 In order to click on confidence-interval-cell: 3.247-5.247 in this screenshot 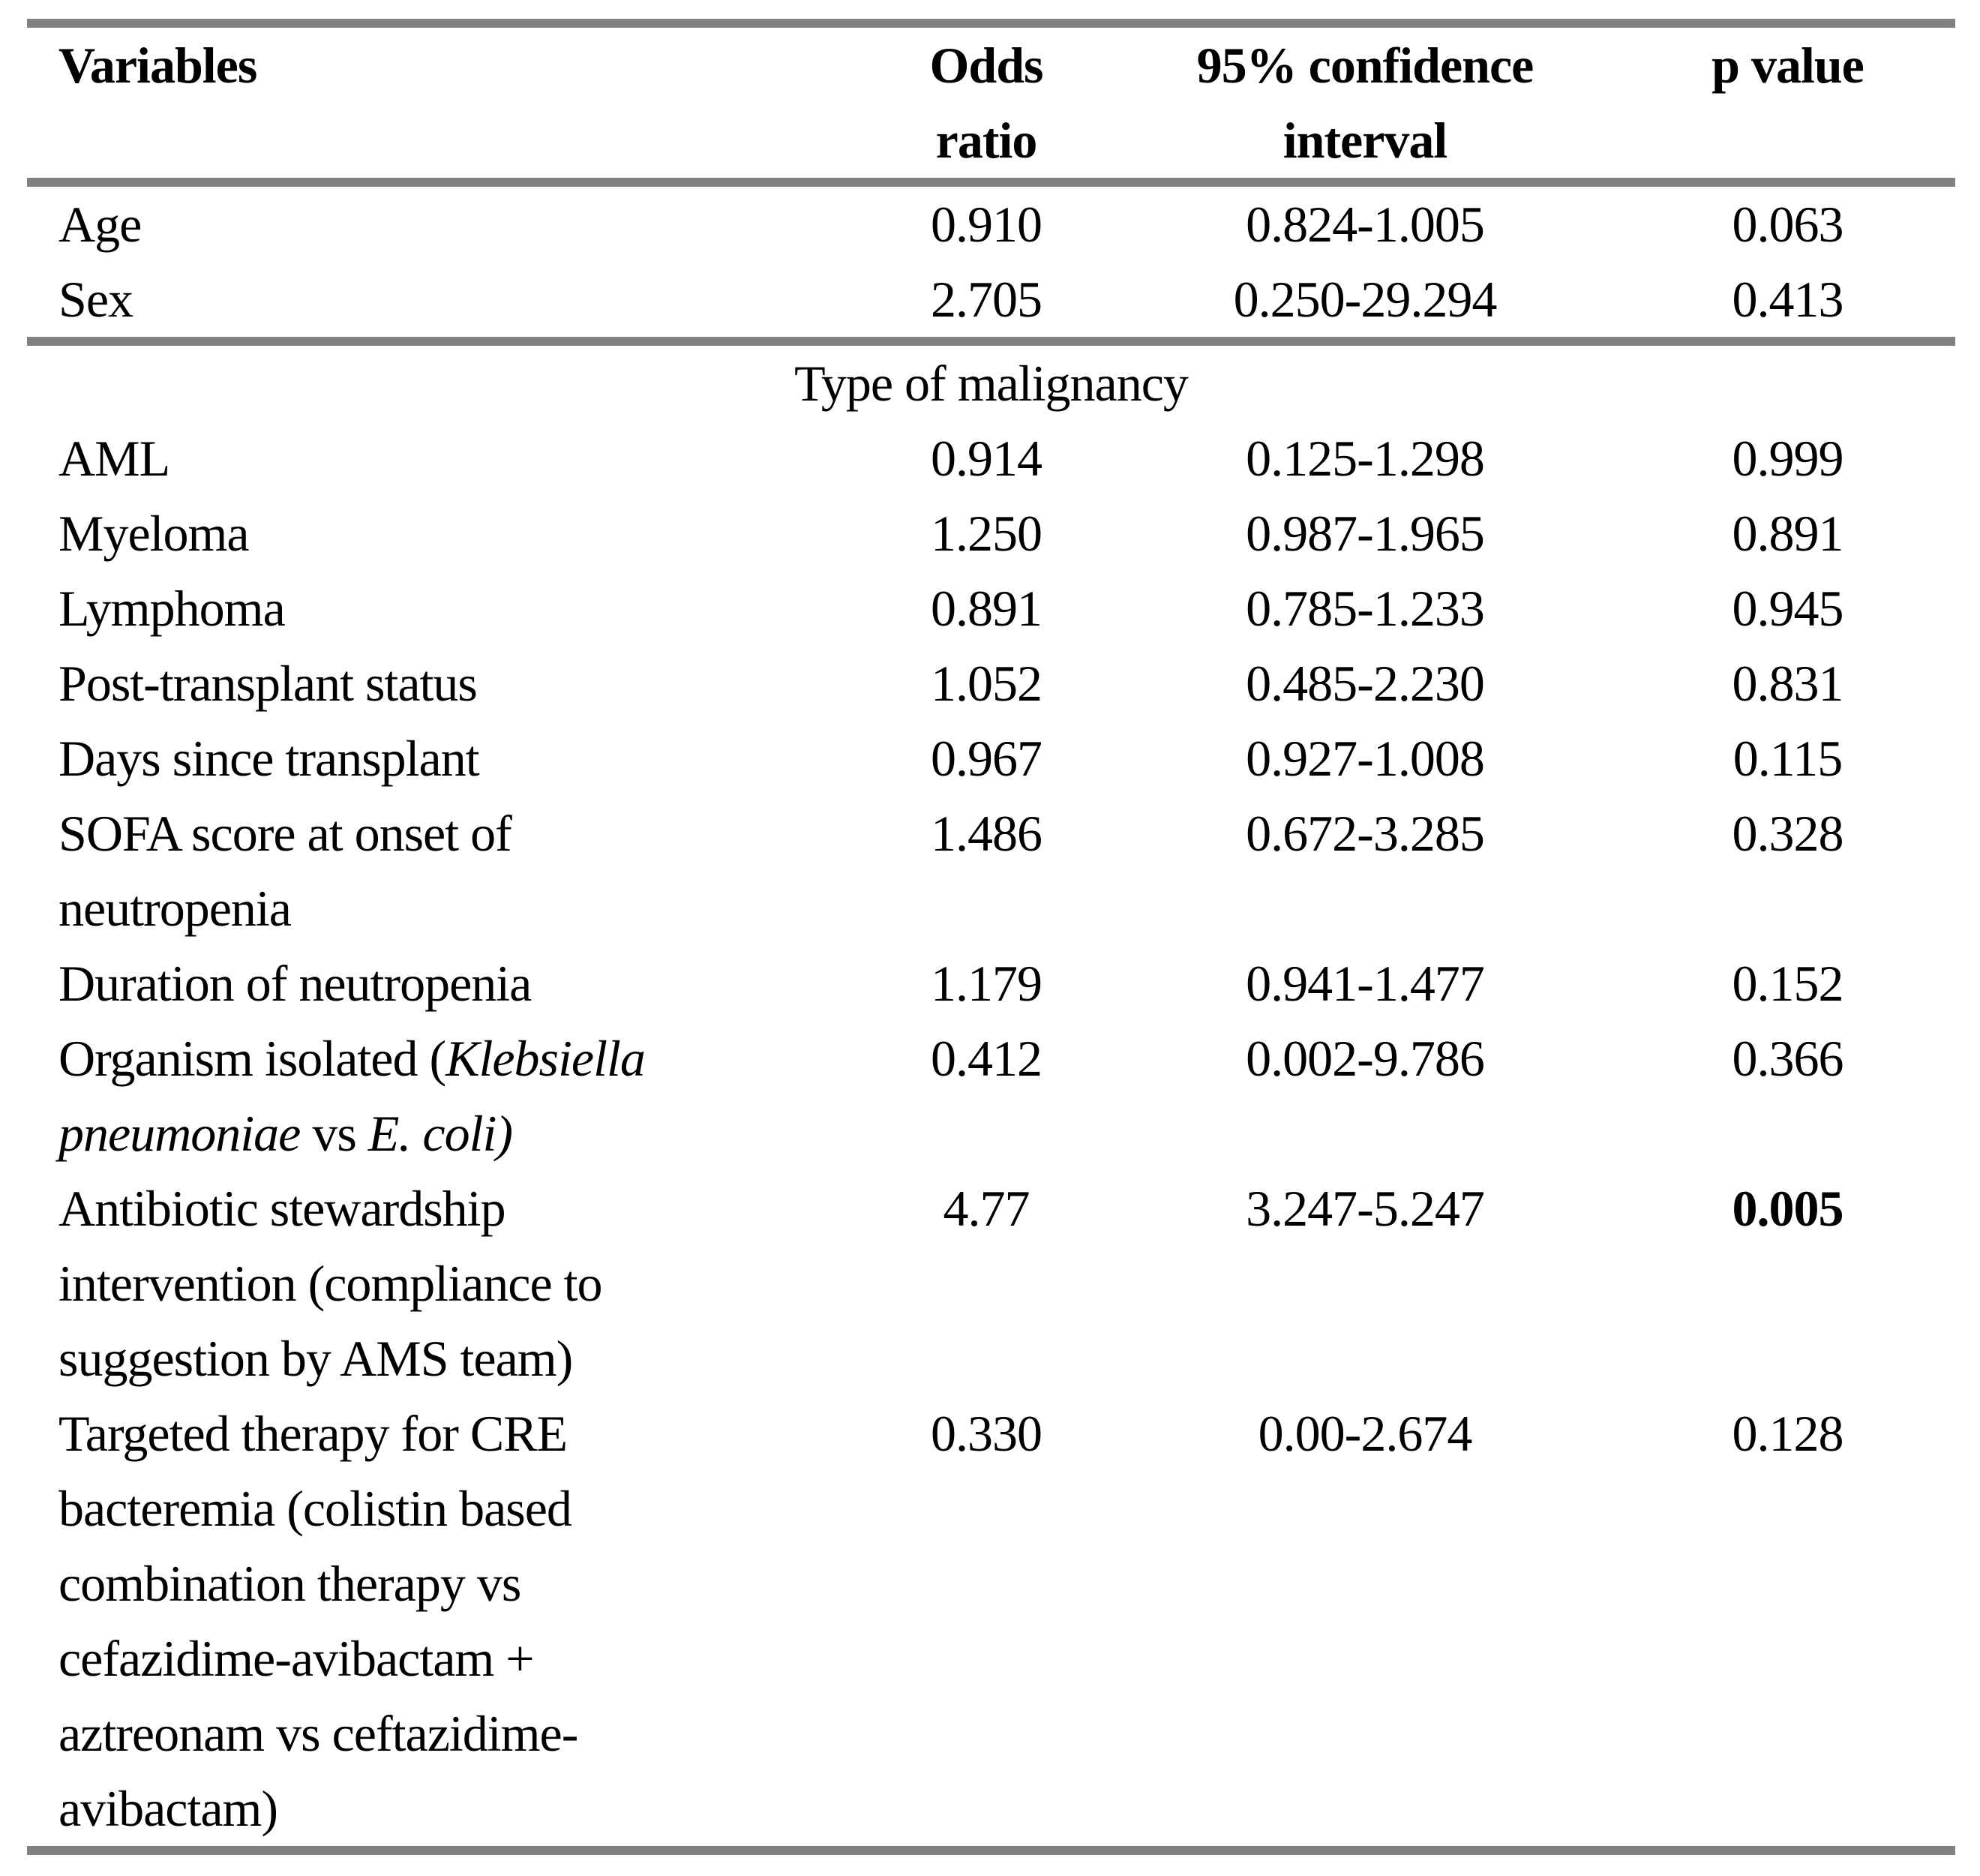, I will do `click(1365, 1208)`.